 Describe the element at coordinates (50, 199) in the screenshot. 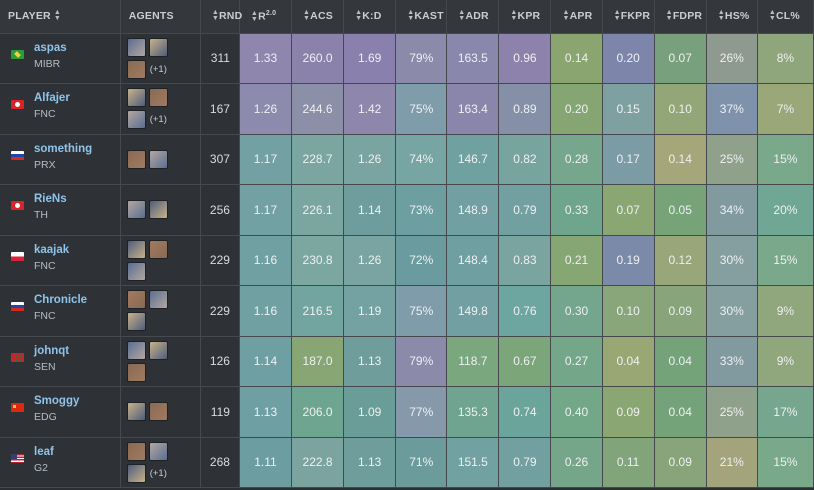

I see `player-name: RieNs` at that location.